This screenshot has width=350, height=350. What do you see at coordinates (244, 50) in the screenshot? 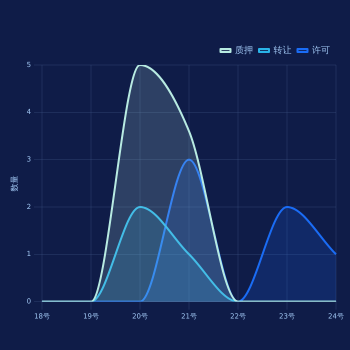
I see `legend-label: 质押` at bounding box center [244, 50].